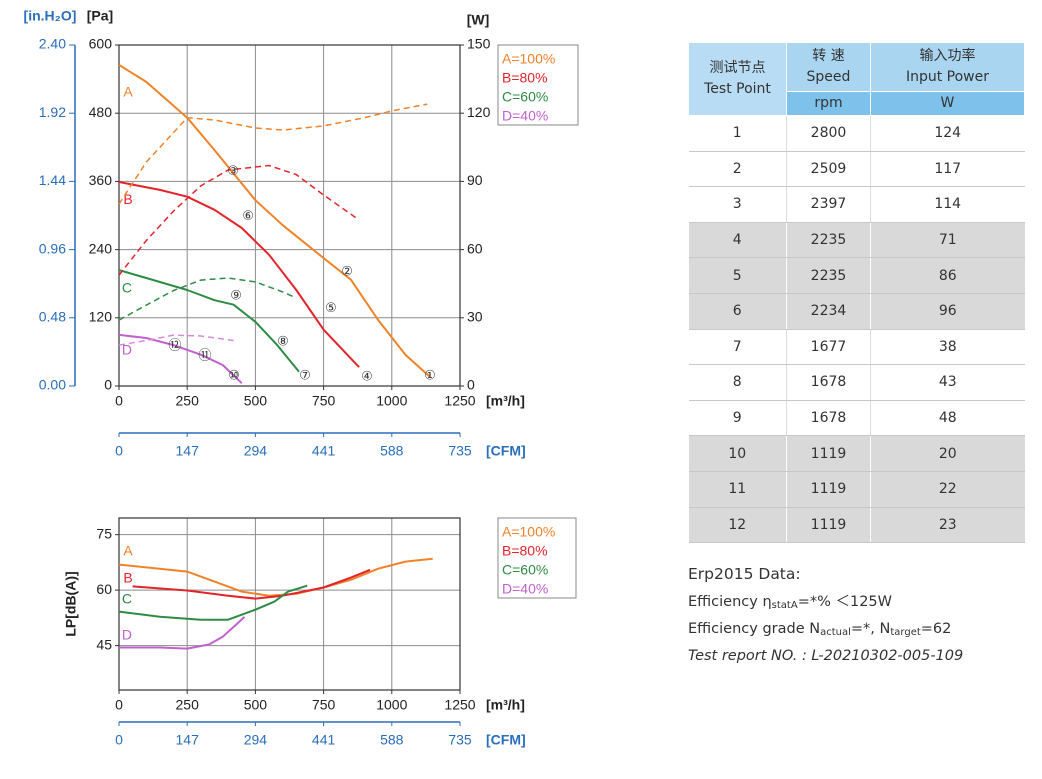 The width and height of the screenshot is (1042, 779). What do you see at coordinates (104, 644) in the screenshot?
I see `y-tick-label: 45` at bounding box center [104, 644].